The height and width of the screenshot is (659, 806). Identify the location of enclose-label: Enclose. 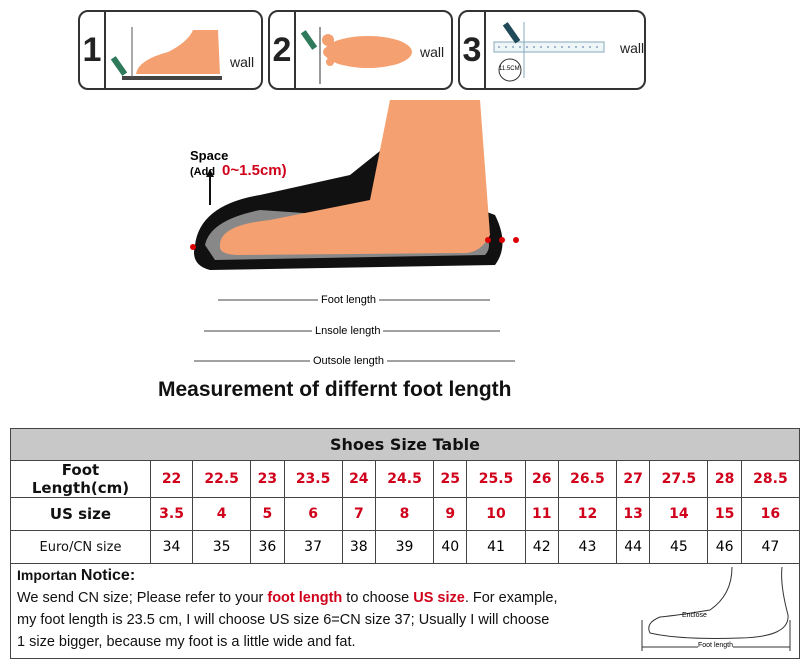
(694, 615).